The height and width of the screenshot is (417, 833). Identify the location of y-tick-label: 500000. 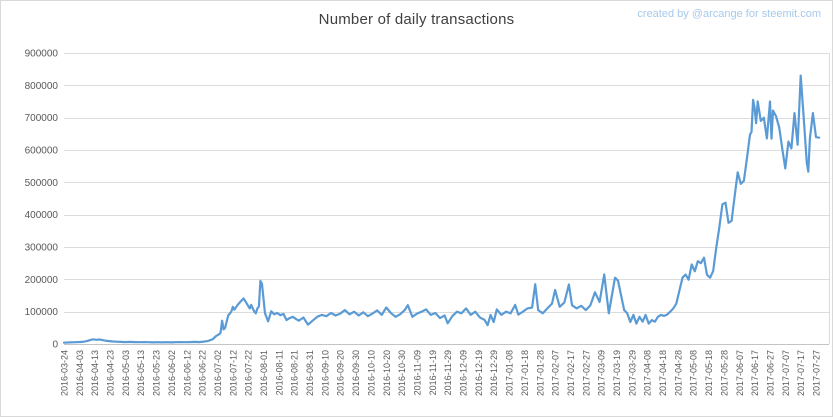
(42, 183).